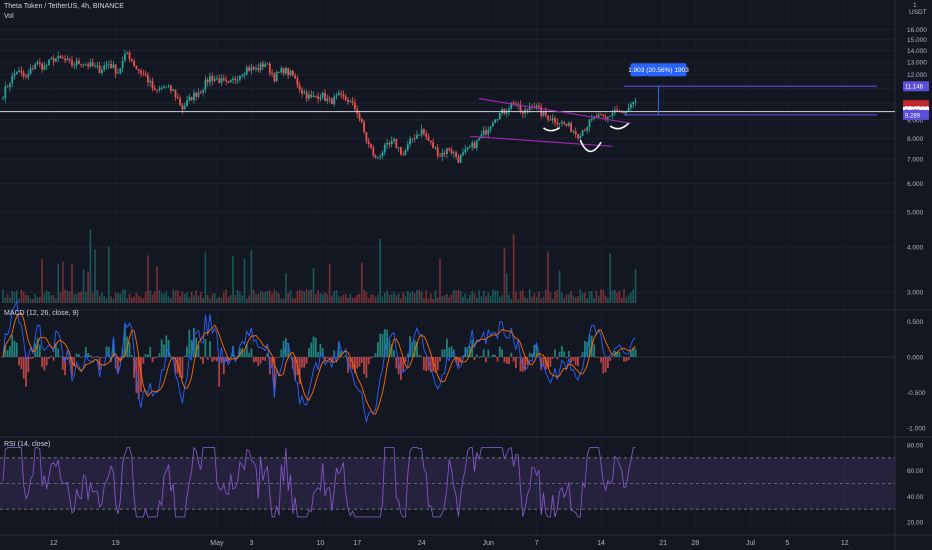 The image size is (932, 550). Describe the element at coordinates (787, 543) in the screenshot. I see `time-tick-label: 5` at that location.